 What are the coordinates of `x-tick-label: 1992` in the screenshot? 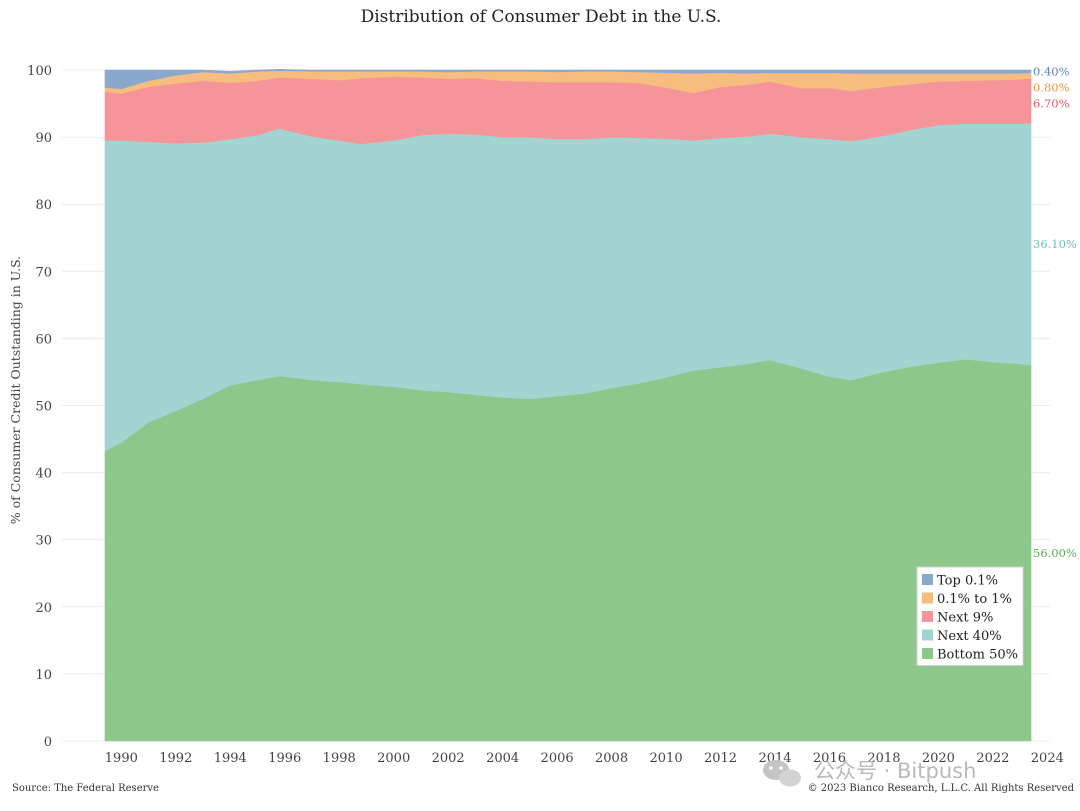 It's located at (175, 758).